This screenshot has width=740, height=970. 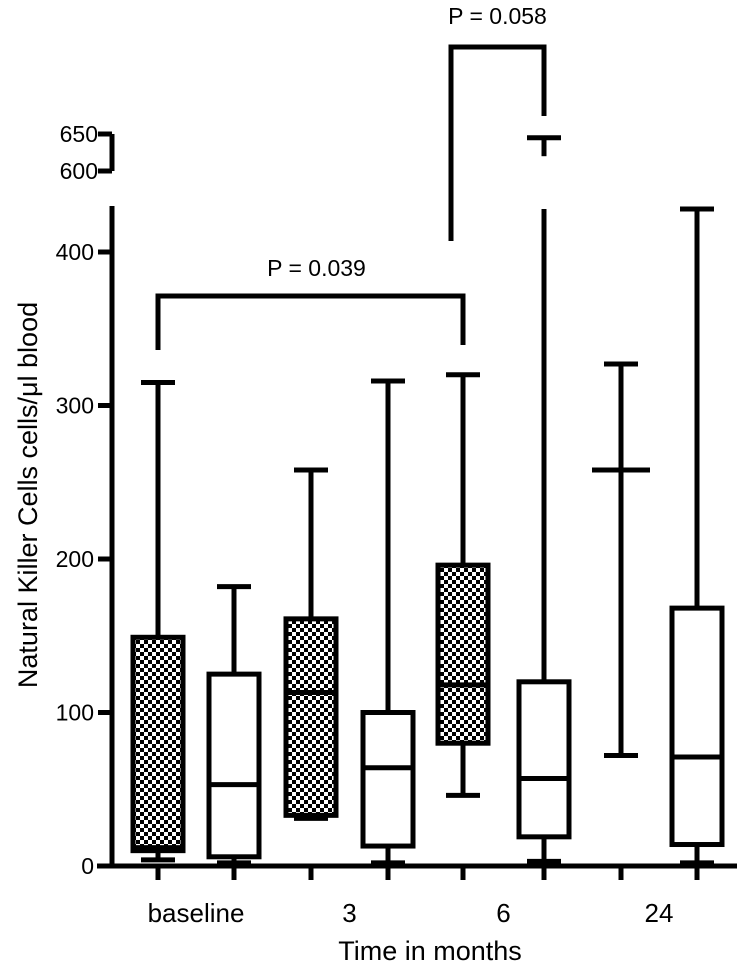 What do you see at coordinates (430, 951) in the screenshot?
I see `x-axis-title: Time in months` at bounding box center [430, 951].